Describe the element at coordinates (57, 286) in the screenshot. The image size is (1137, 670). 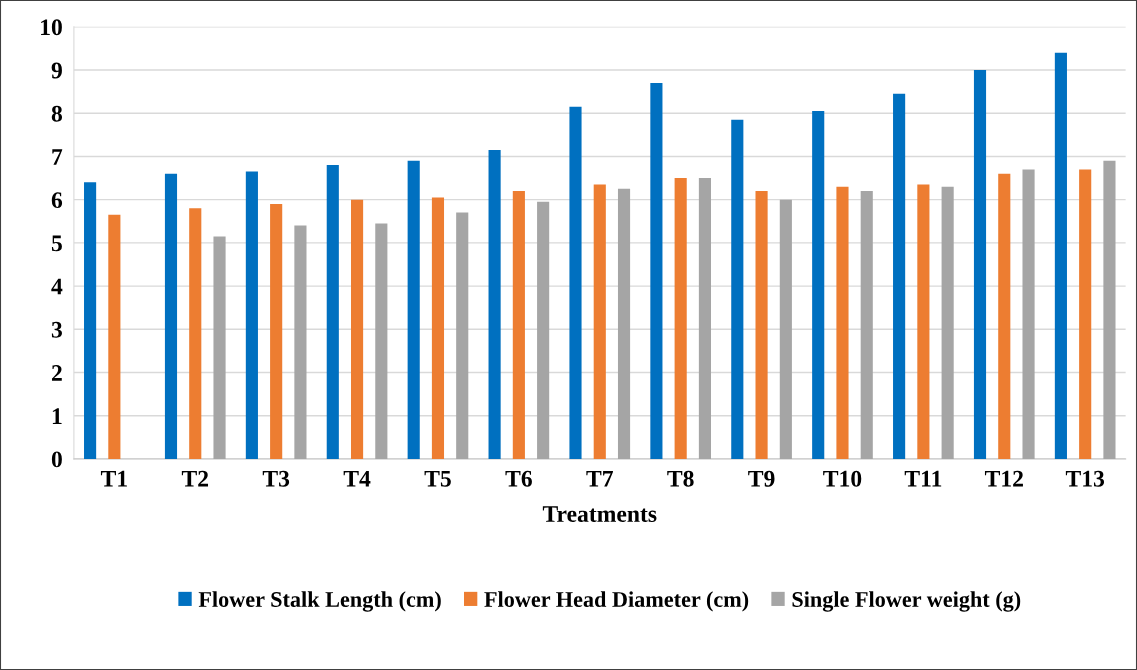
I see `y-tick-label: 4` at that location.